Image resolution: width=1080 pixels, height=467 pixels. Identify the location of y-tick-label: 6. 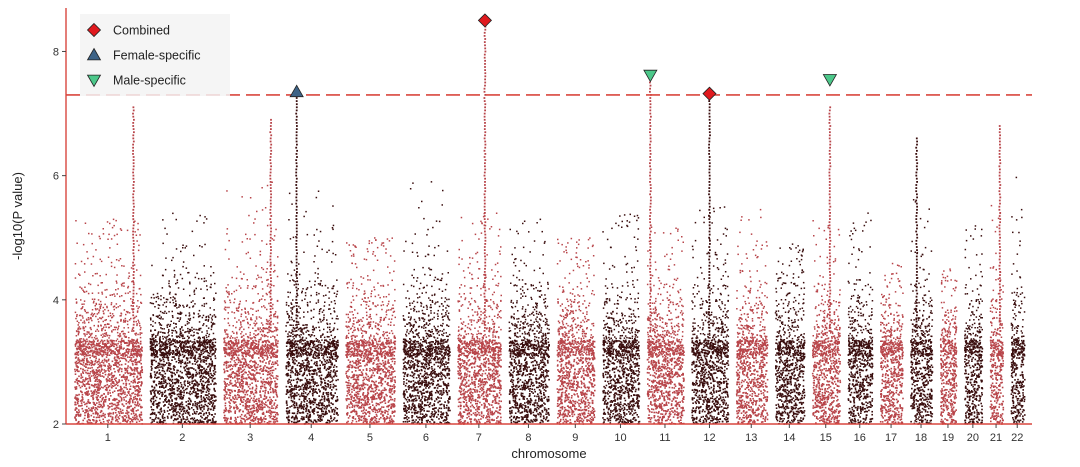
(56, 177).